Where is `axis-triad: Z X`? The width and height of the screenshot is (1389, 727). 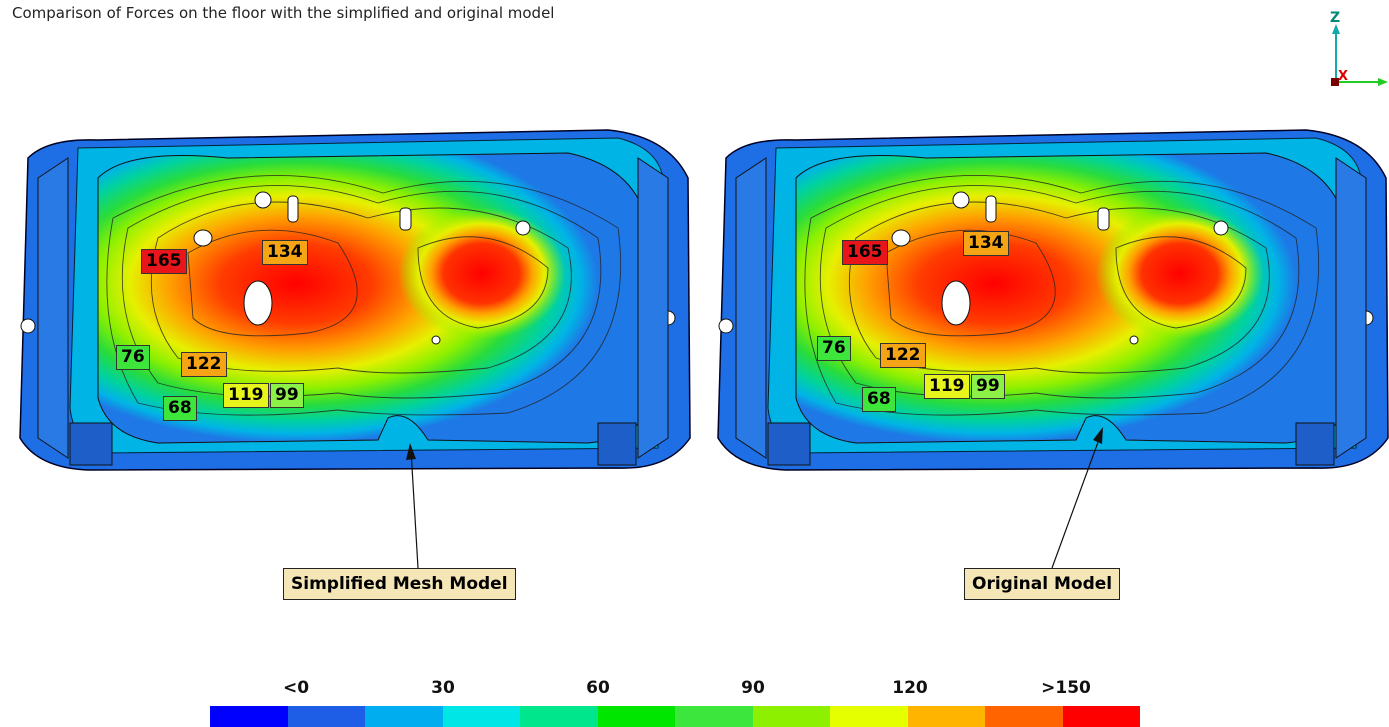 axis-triad: Z X is located at coordinates (1353, 49).